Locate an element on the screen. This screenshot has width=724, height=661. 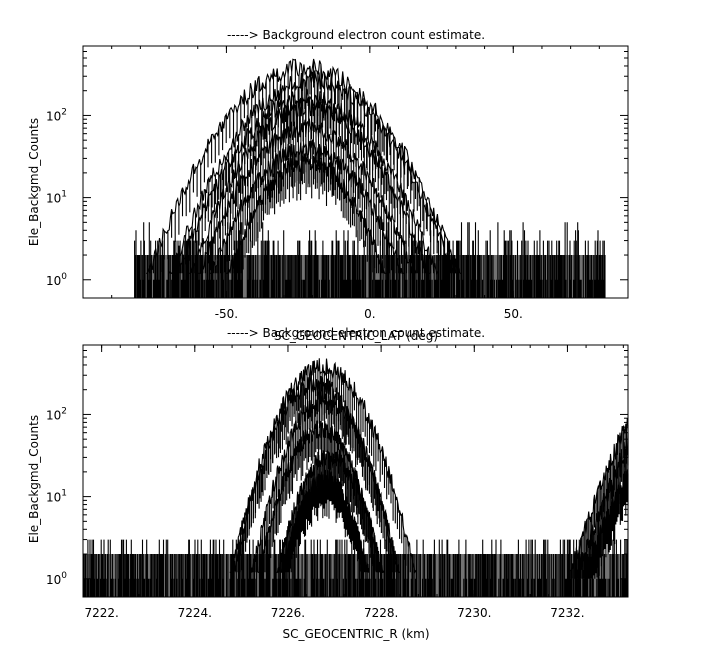
bottom-x-tick-label: 7230. is located at coordinates (474, 613).